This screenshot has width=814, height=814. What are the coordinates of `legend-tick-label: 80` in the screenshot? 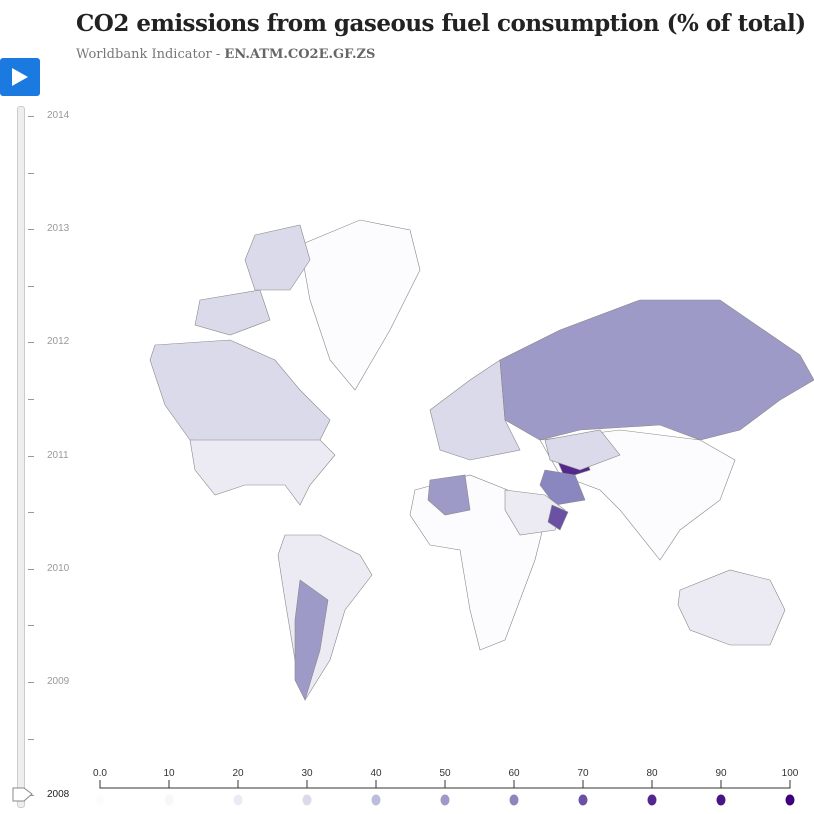 It's located at (652, 773).